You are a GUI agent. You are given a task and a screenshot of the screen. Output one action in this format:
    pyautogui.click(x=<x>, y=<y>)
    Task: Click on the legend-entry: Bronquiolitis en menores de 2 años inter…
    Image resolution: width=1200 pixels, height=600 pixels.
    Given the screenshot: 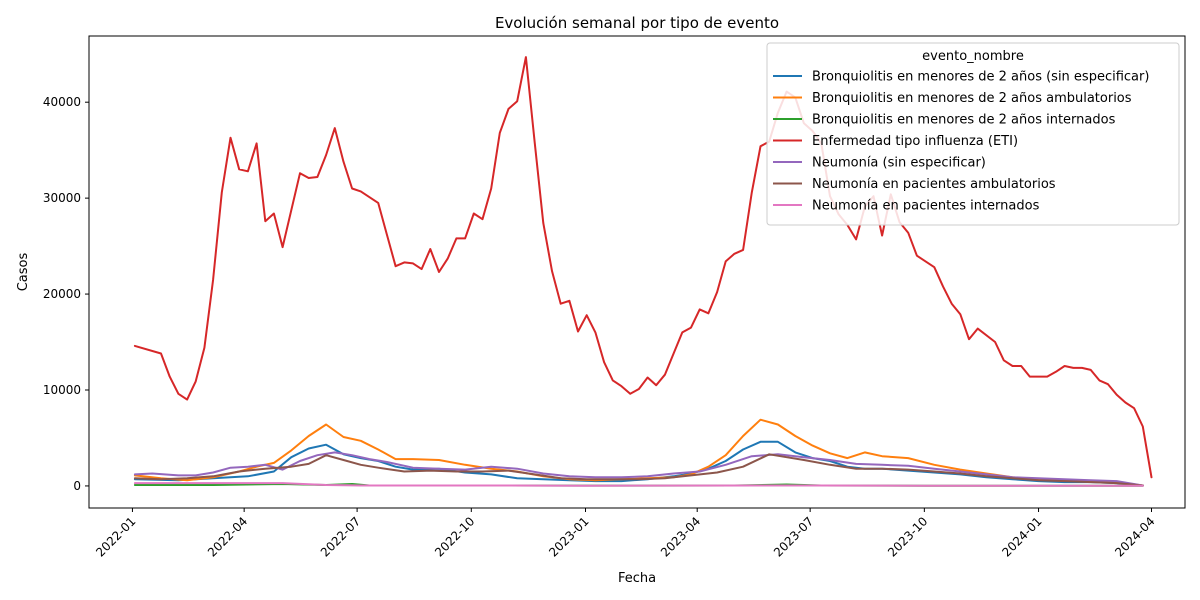 What is the action you would take?
    pyautogui.click(x=964, y=120)
    